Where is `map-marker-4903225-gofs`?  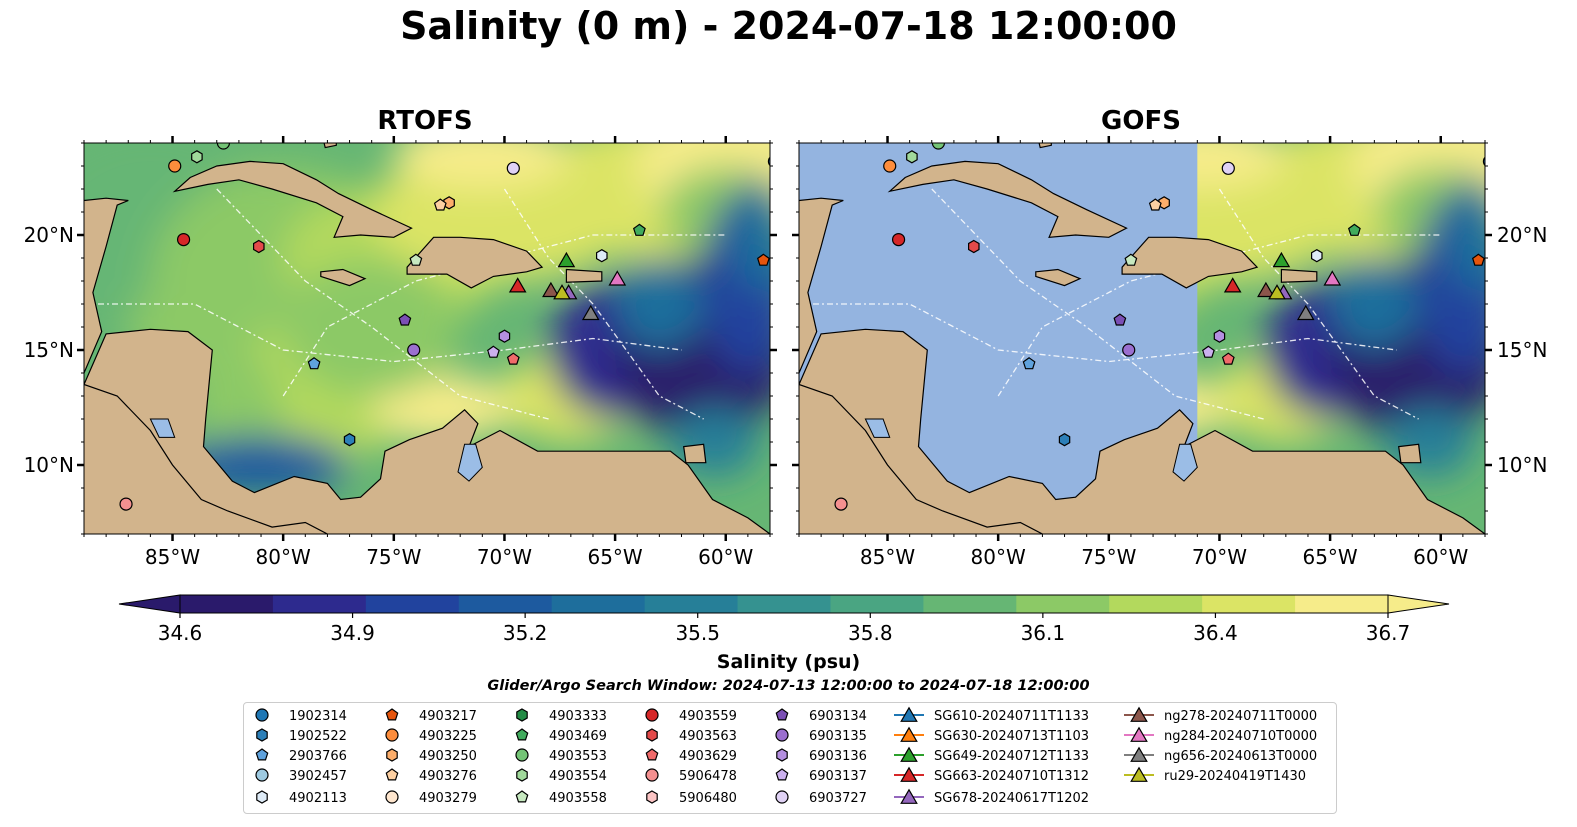 map-marker-4903225-gofs is located at coordinates (890, 166).